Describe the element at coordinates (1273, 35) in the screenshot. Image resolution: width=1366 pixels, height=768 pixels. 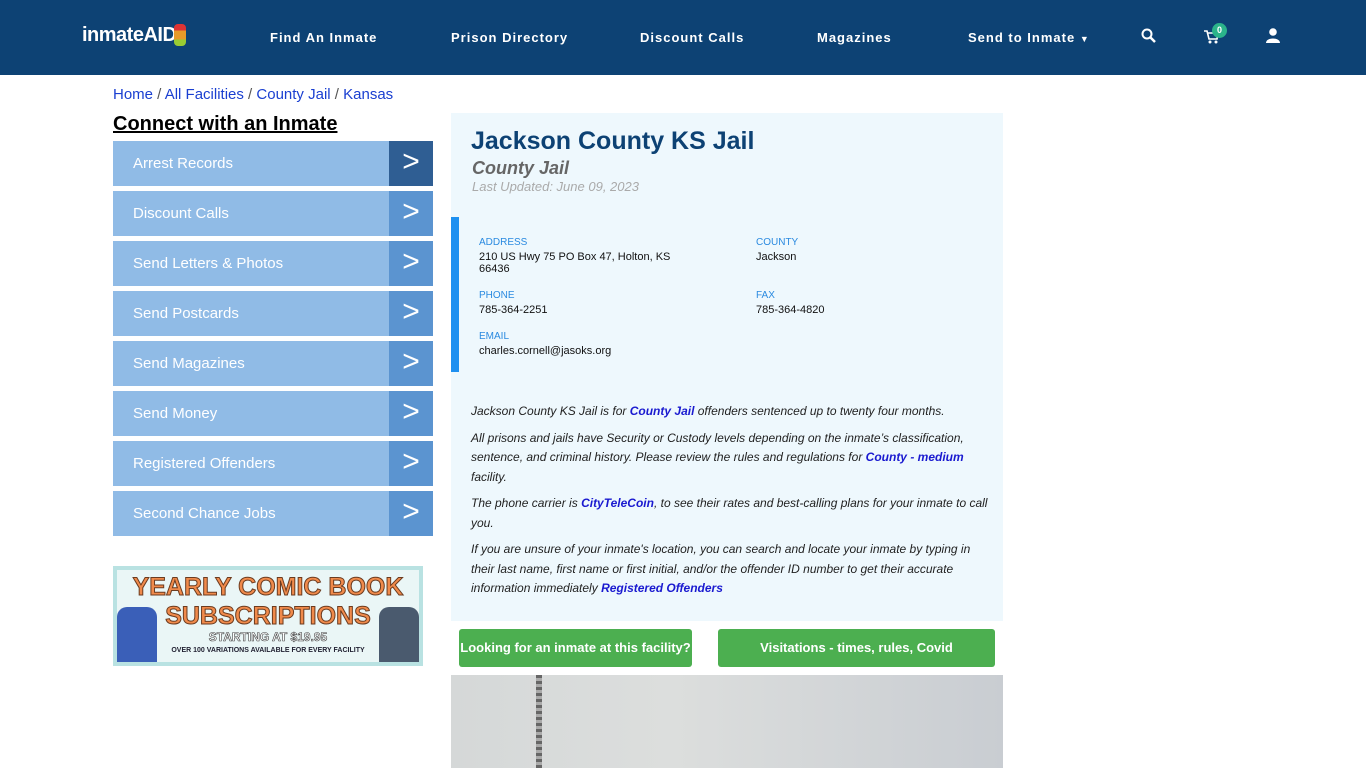
I see `user-icon` at that location.